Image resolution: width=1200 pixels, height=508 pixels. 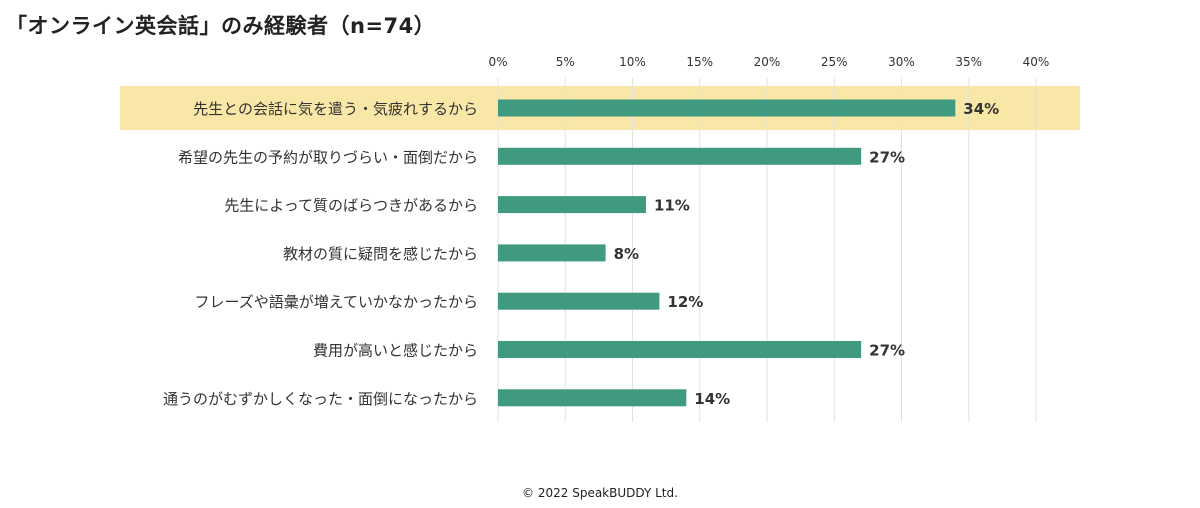 I want to click on x-tick-label: 10%, so click(x=632, y=62).